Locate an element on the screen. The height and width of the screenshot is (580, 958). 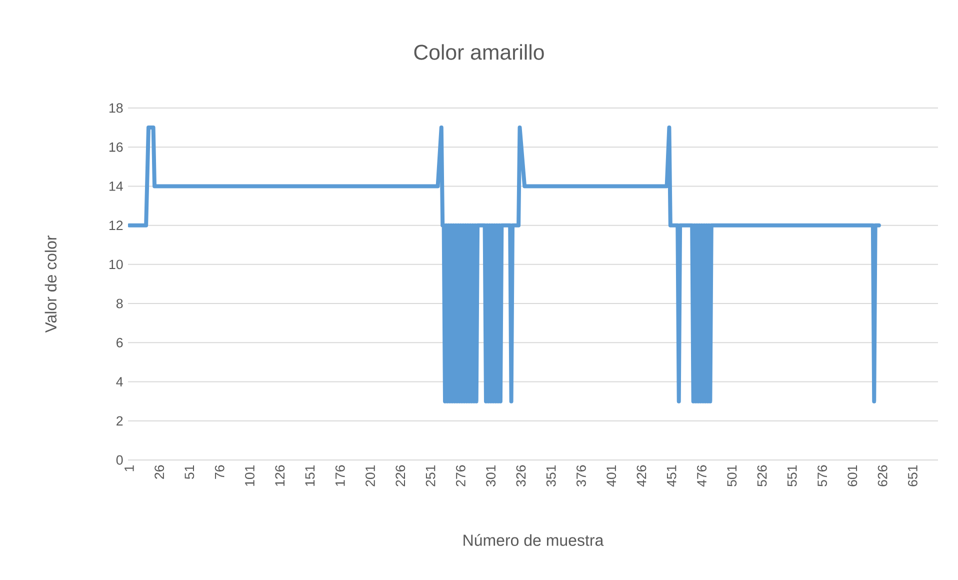
y-tick-label: 2 is located at coordinates (119, 421).